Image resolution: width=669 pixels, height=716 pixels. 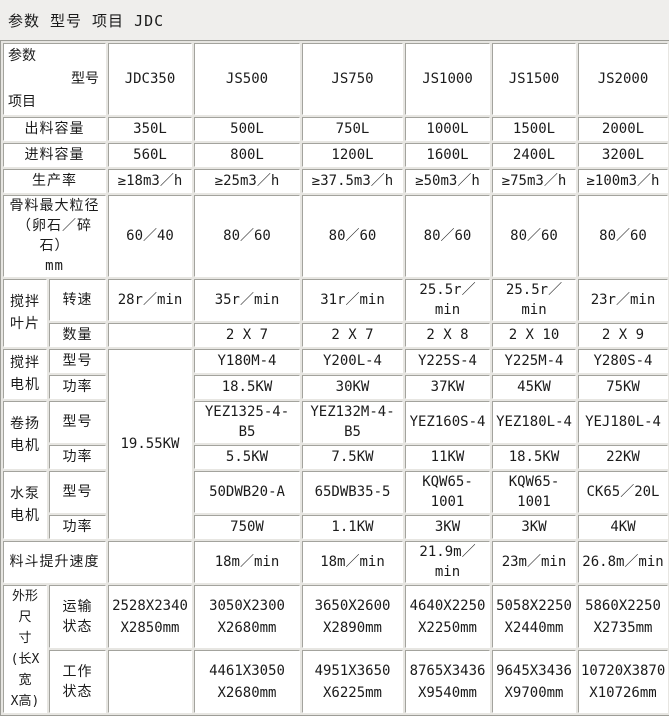 What do you see at coordinates (25, 313) in the screenshot?
I see `group-label-mixing-blade: 搅拌 叶片` at bounding box center [25, 313].